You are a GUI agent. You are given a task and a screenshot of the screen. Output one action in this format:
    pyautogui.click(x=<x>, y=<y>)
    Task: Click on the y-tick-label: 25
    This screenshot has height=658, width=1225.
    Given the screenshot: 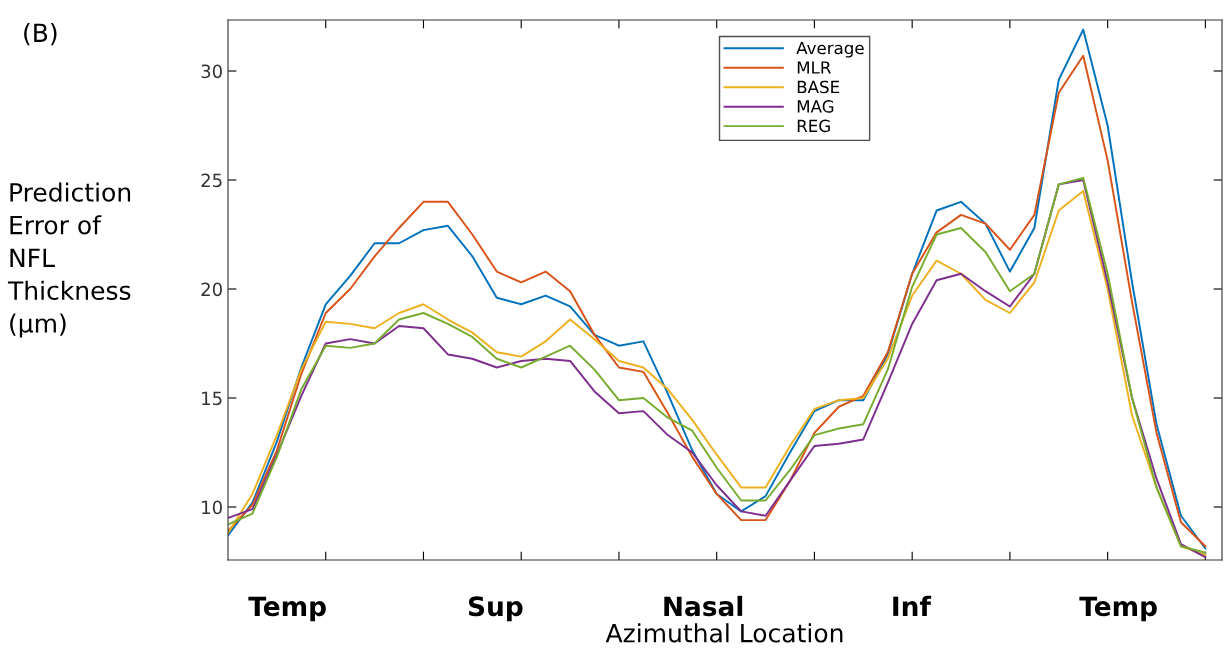 What is the action you would take?
    pyautogui.click(x=211, y=180)
    